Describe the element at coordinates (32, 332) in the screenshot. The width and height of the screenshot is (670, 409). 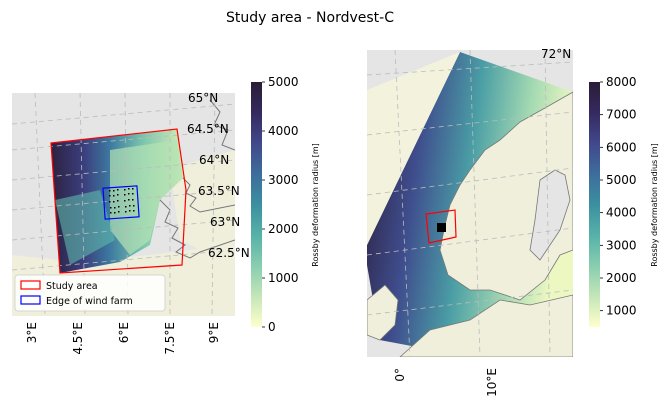
I see `left-lon-label: 3°E` at that location.